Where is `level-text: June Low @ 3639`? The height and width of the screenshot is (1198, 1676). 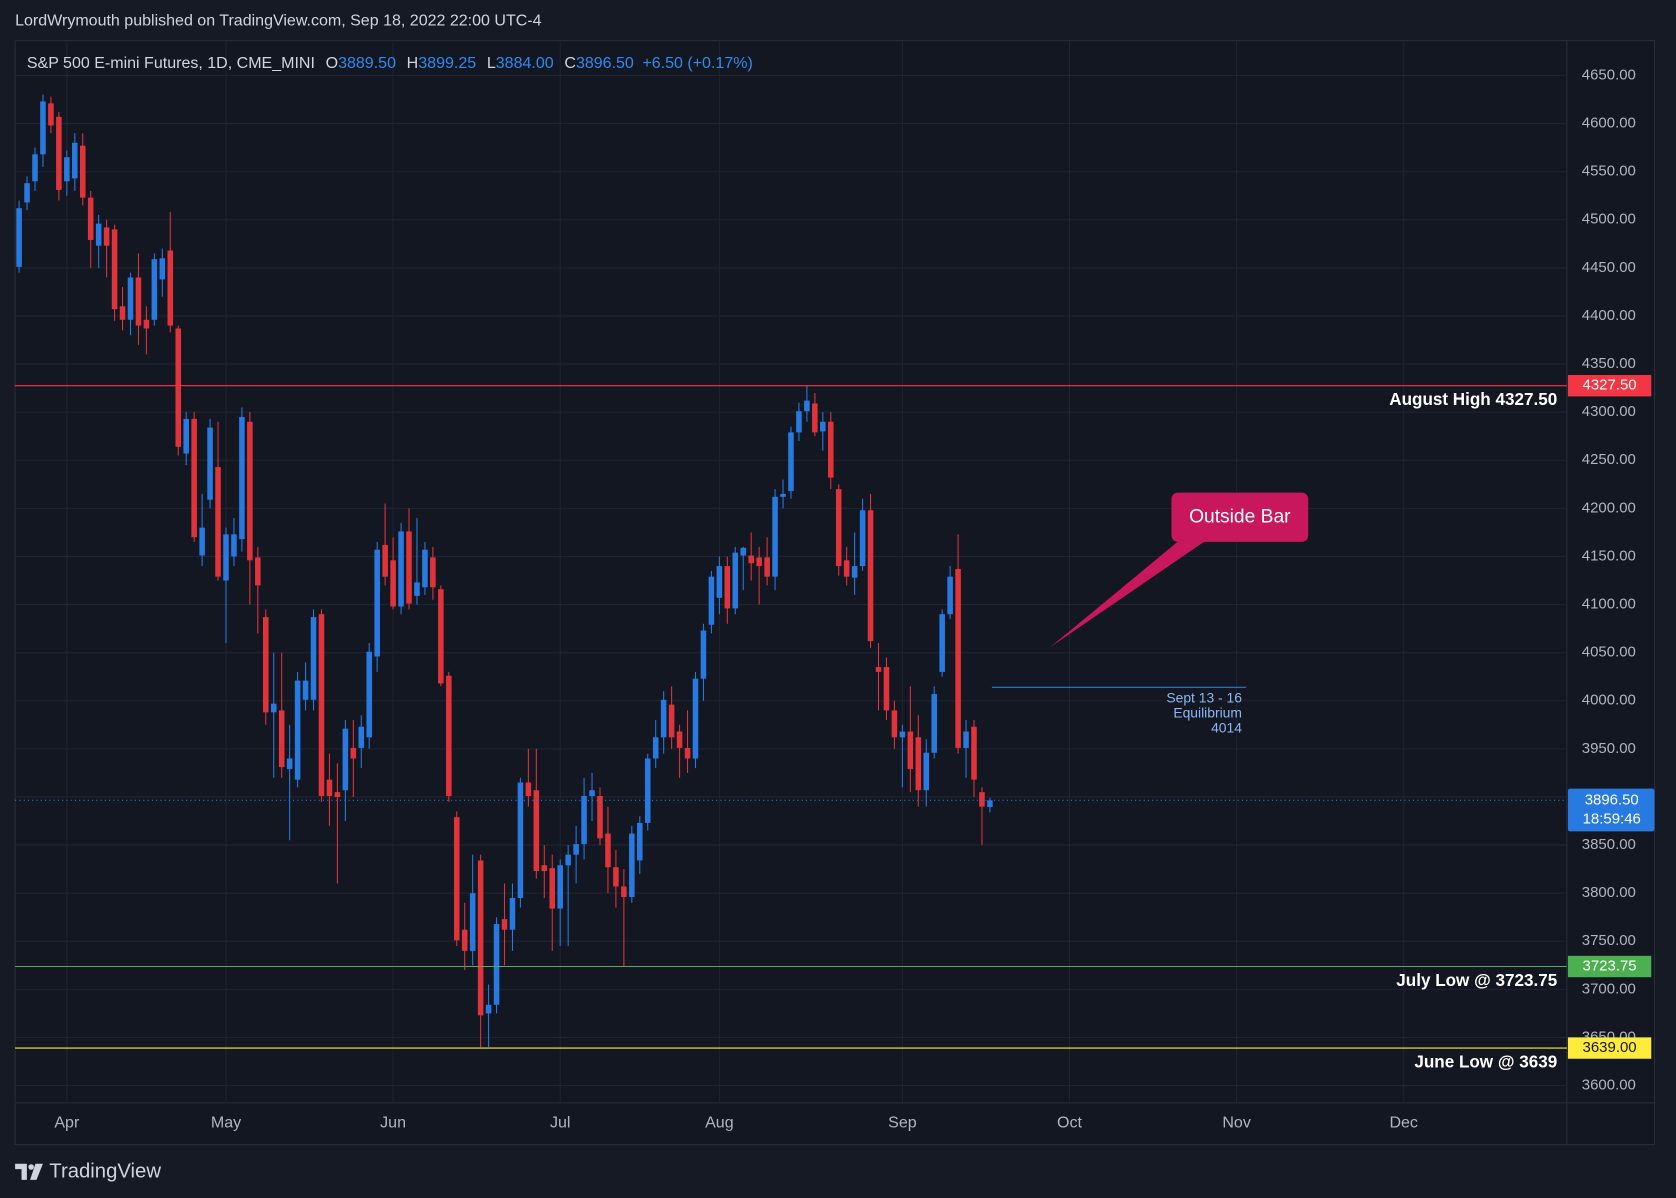 level-text: June Low @ 3639 is located at coordinates (1485, 1062).